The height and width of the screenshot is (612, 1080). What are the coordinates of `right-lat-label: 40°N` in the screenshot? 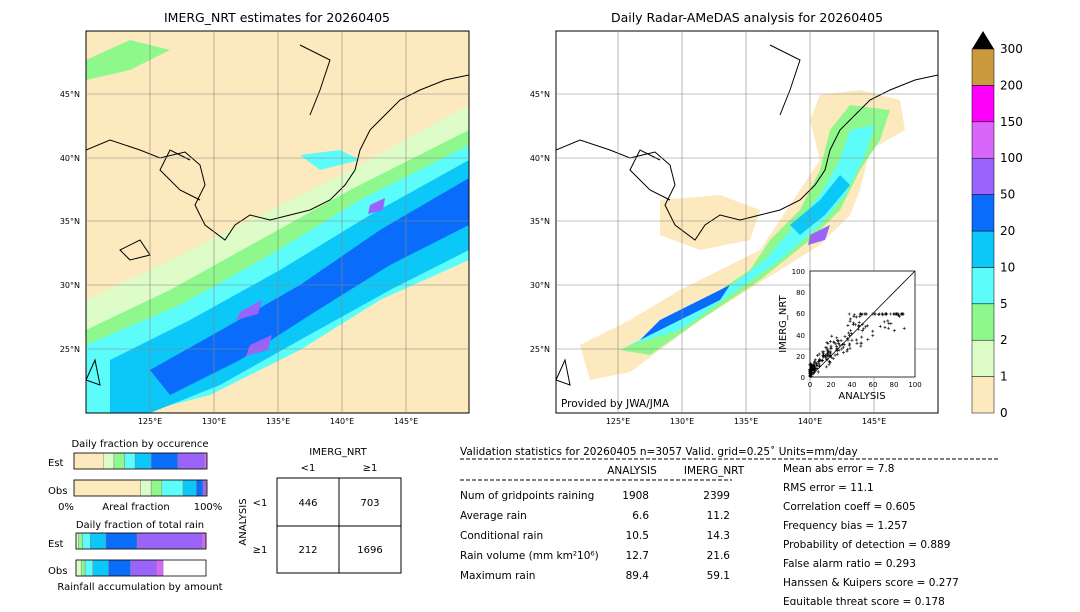 It's located at (540, 158).